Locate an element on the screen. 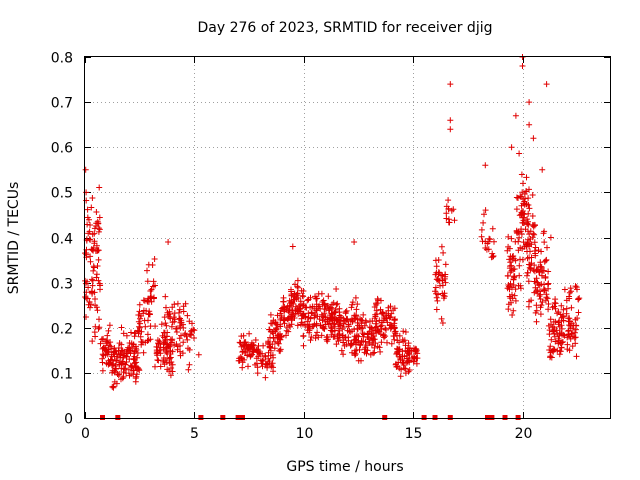  x-axis-label: GPS time / hours is located at coordinates (344, 467).